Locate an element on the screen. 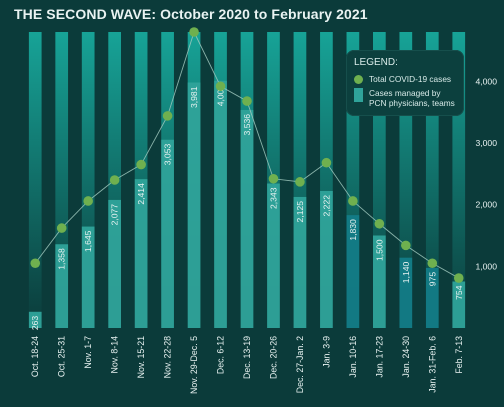 The height and width of the screenshot is (407, 504). y-tick-label: 1,000 is located at coordinates (486, 266).